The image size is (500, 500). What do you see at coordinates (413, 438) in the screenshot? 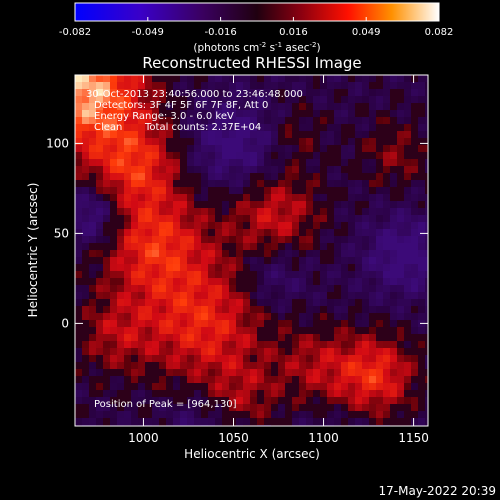
I see `x-tick-label: 1150` at bounding box center [413, 438].